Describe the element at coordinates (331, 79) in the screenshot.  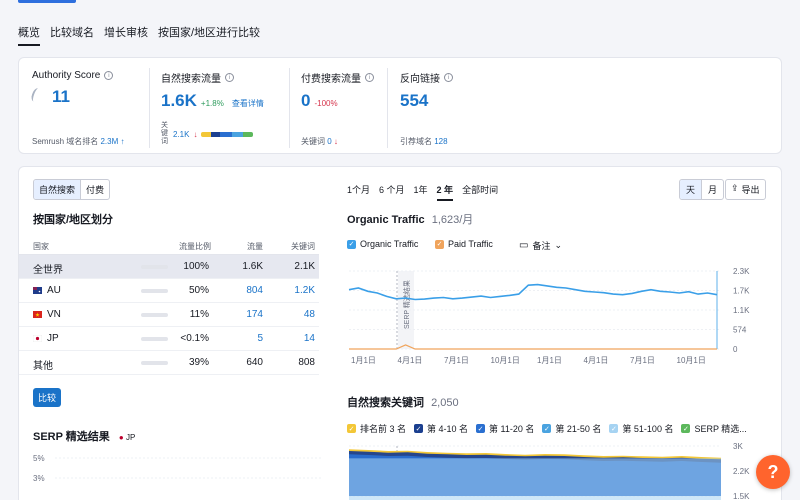
I see `paid-traffic-label: 付费搜索流量` at that location.